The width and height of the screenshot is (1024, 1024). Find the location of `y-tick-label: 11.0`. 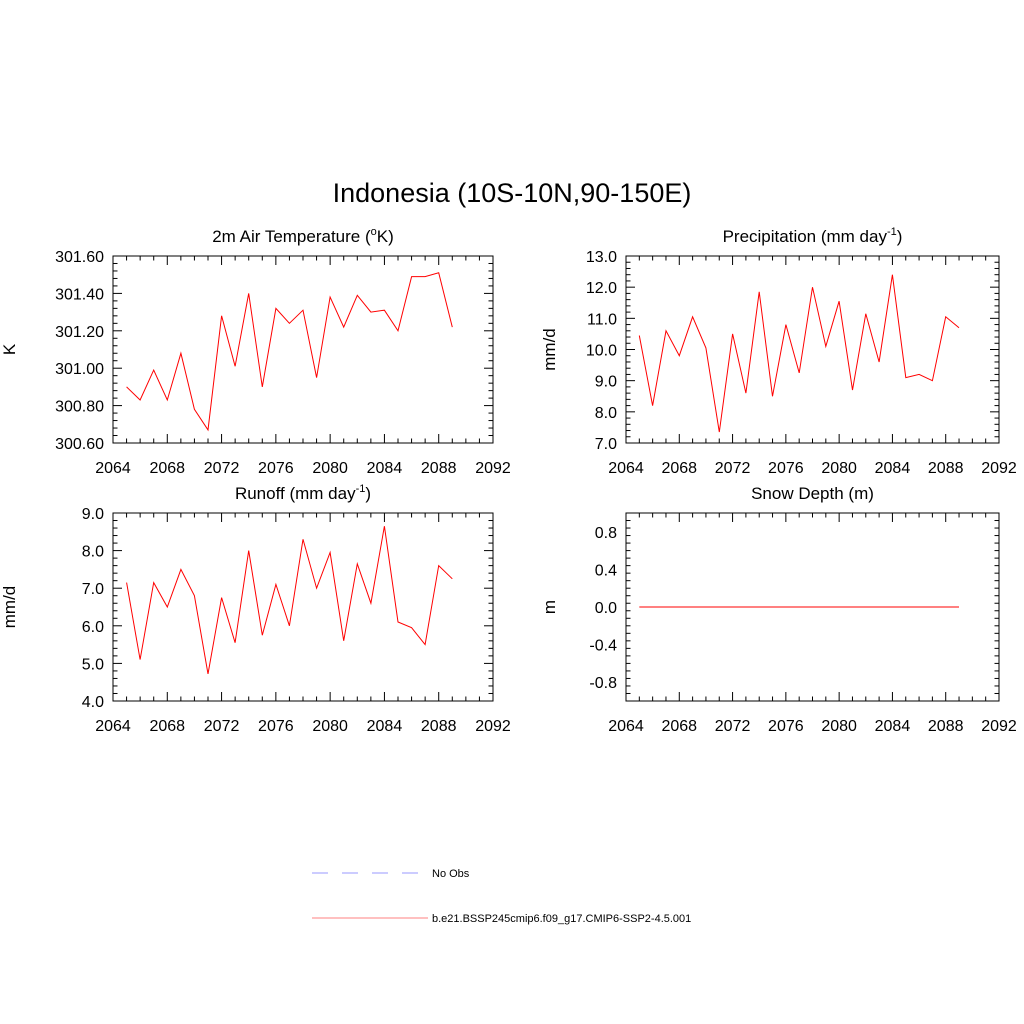

y-tick-label: 11.0 is located at coordinates (602, 319).